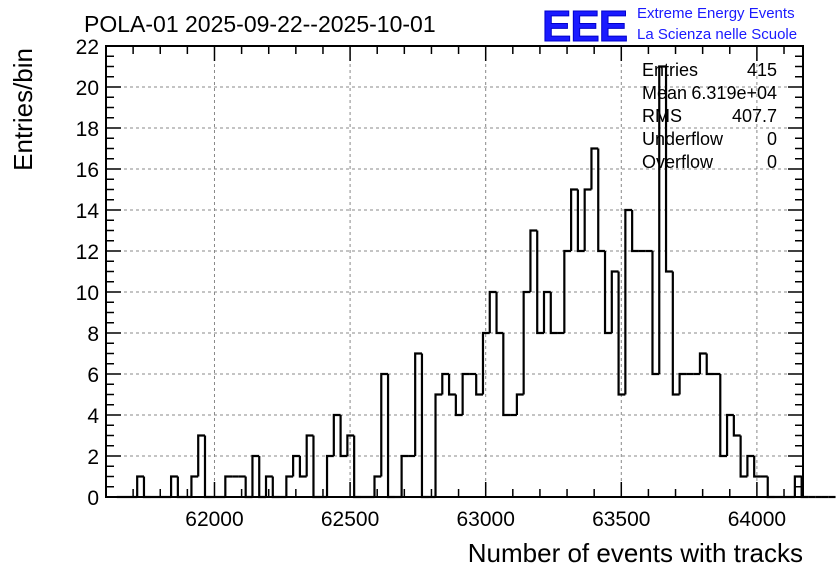 This screenshot has height=572, width=836. Describe the element at coordinates (734, 93) in the screenshot. I see `stats-value-mean: 6.319e+04` at that location.